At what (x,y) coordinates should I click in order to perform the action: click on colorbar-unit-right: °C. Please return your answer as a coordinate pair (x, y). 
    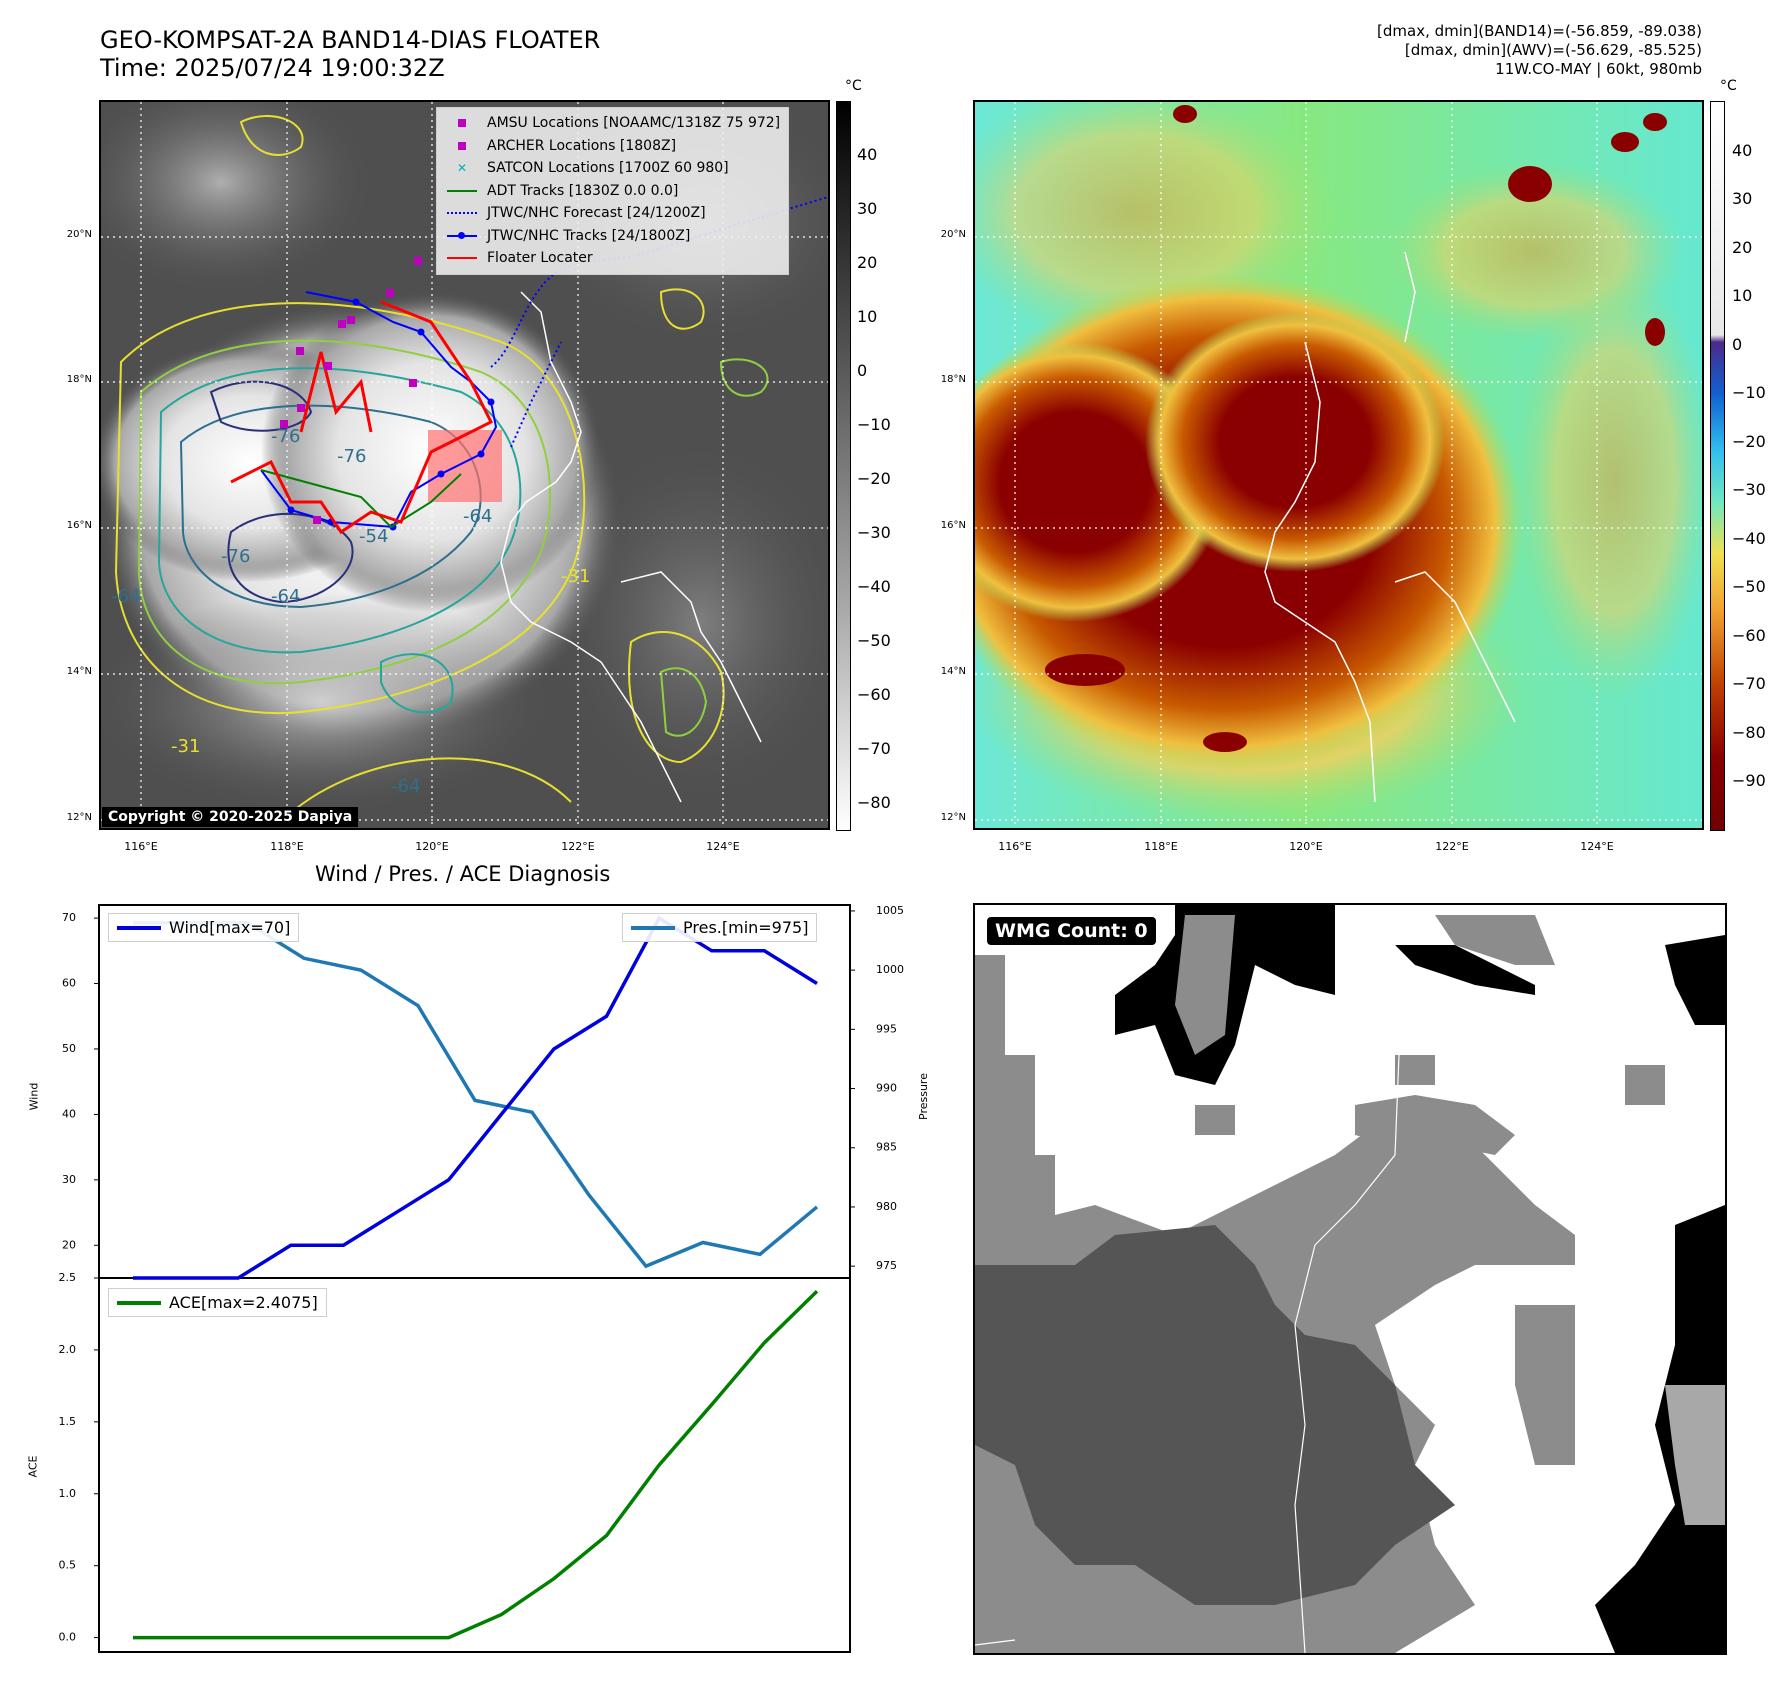
    Looking at the image, I should click on (1728, 86).